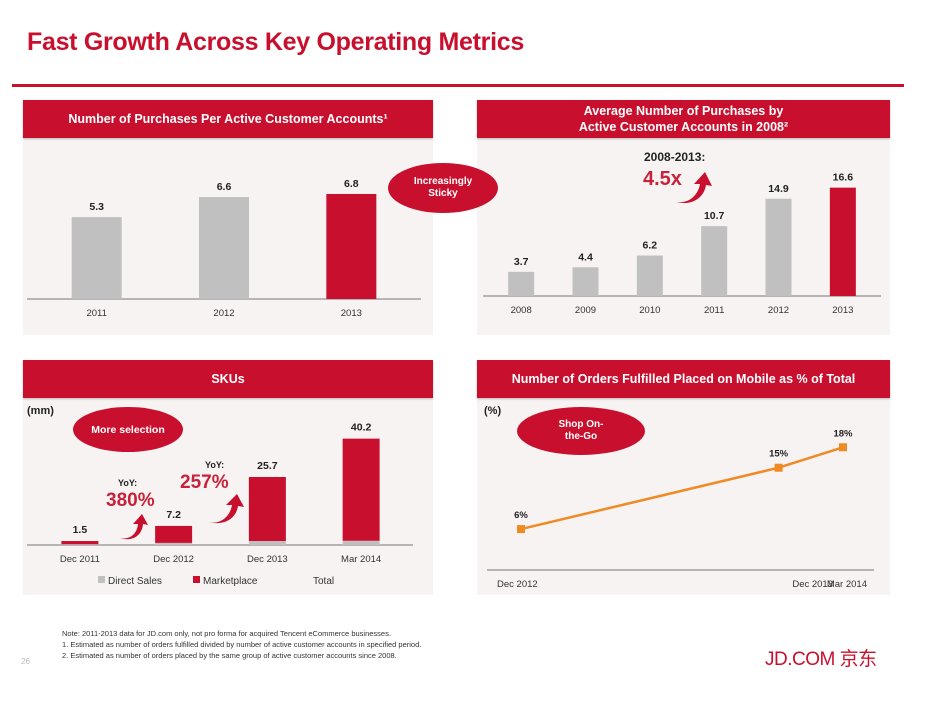 Image resolution: width=945 pixels, height=720 pixels. Describe the element at coordinates (130, 500) in the screenshot. I see `yoy1-value: 380%` at that location.